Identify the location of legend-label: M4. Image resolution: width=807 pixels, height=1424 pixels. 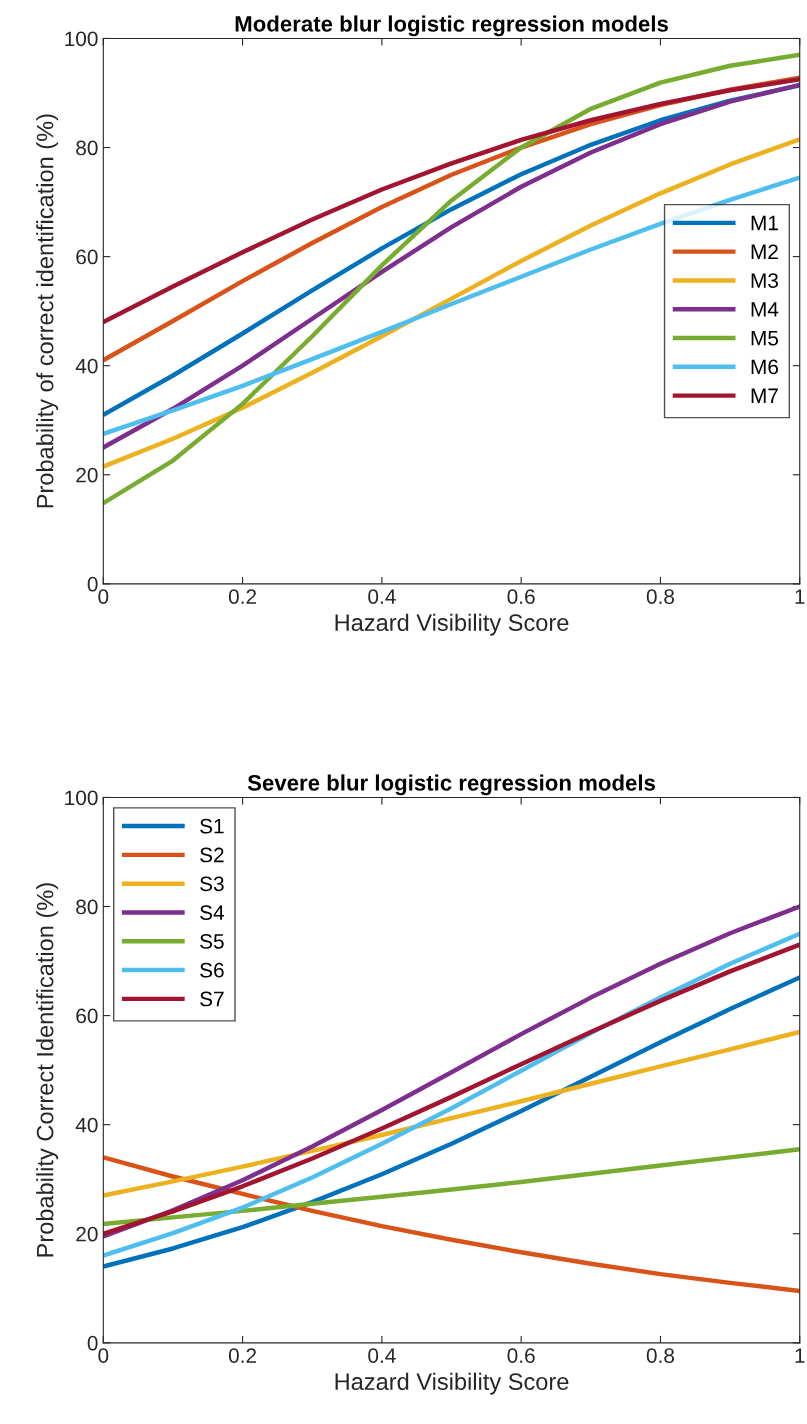
(765, 309).